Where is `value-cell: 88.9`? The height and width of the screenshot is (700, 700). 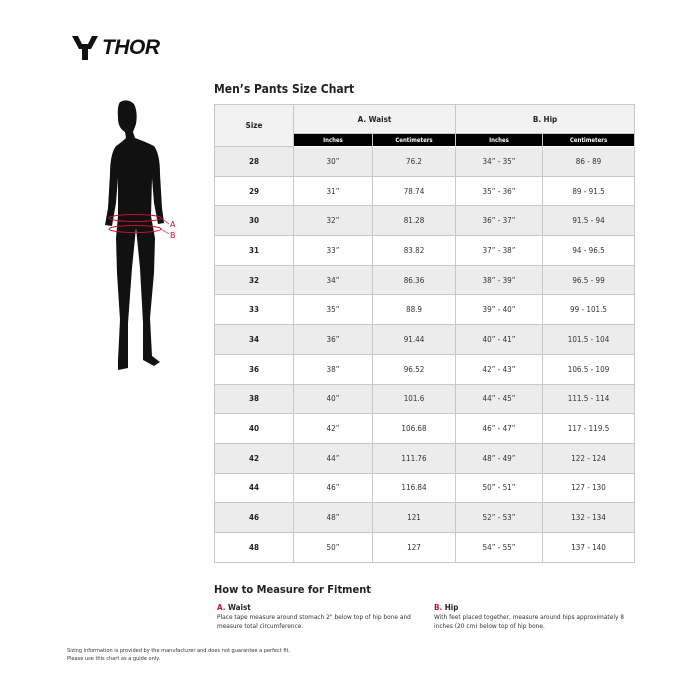 value-cell: 88.9 is located at coordinates (414, 310).